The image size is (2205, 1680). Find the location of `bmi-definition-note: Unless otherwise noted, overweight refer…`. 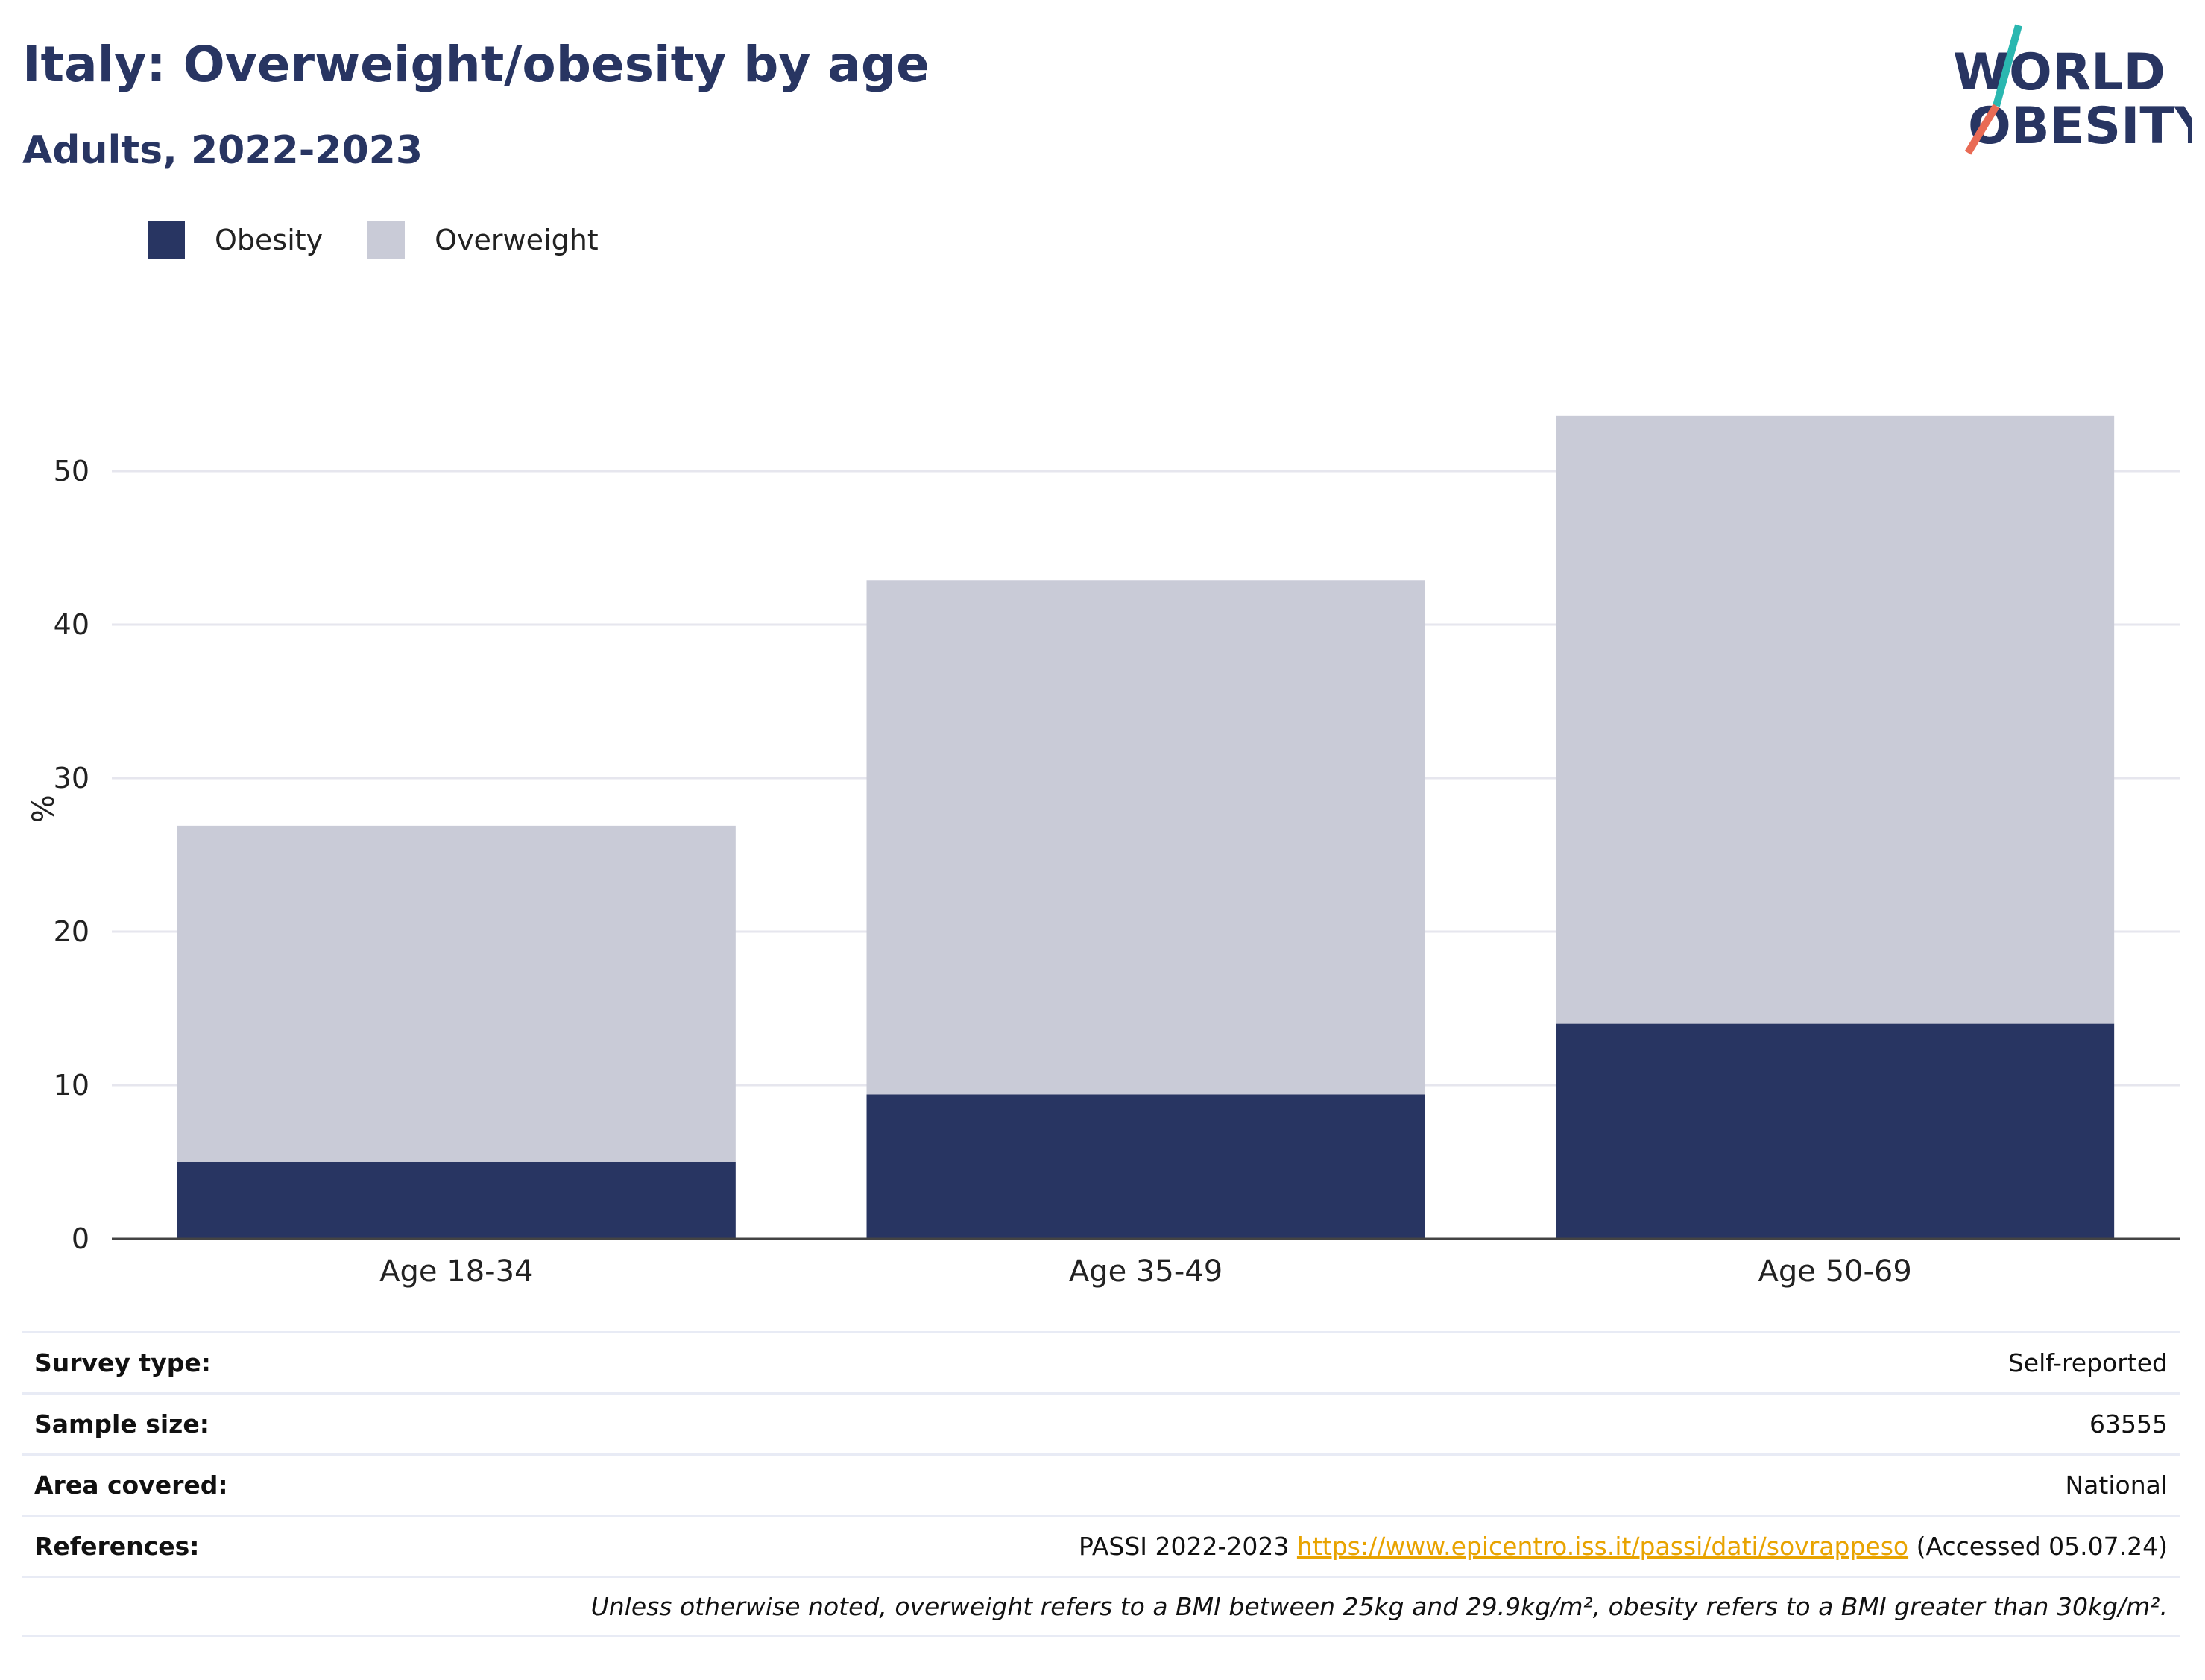

bmi-definition-note: Unless otherwise noted, overweight refer… is located at coordinates (1379, 1606).